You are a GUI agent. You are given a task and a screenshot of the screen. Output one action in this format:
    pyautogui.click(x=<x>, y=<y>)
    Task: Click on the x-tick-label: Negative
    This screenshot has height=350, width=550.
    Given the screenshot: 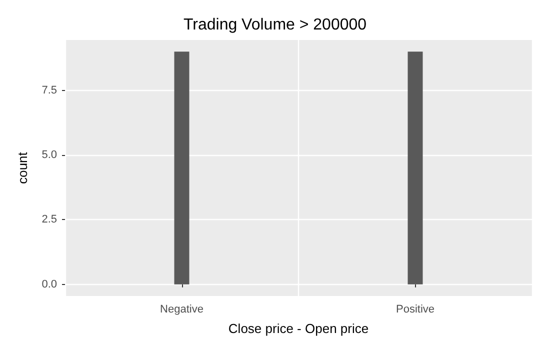 What is the action you would take?
    pyautogui.click(x=182, y=310)
    